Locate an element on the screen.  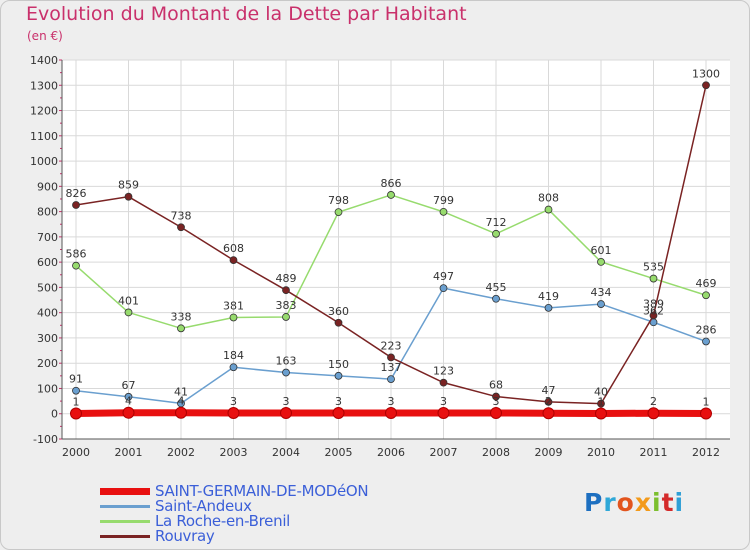
y-tick-label: 500 is located at coordinates (47, 287).